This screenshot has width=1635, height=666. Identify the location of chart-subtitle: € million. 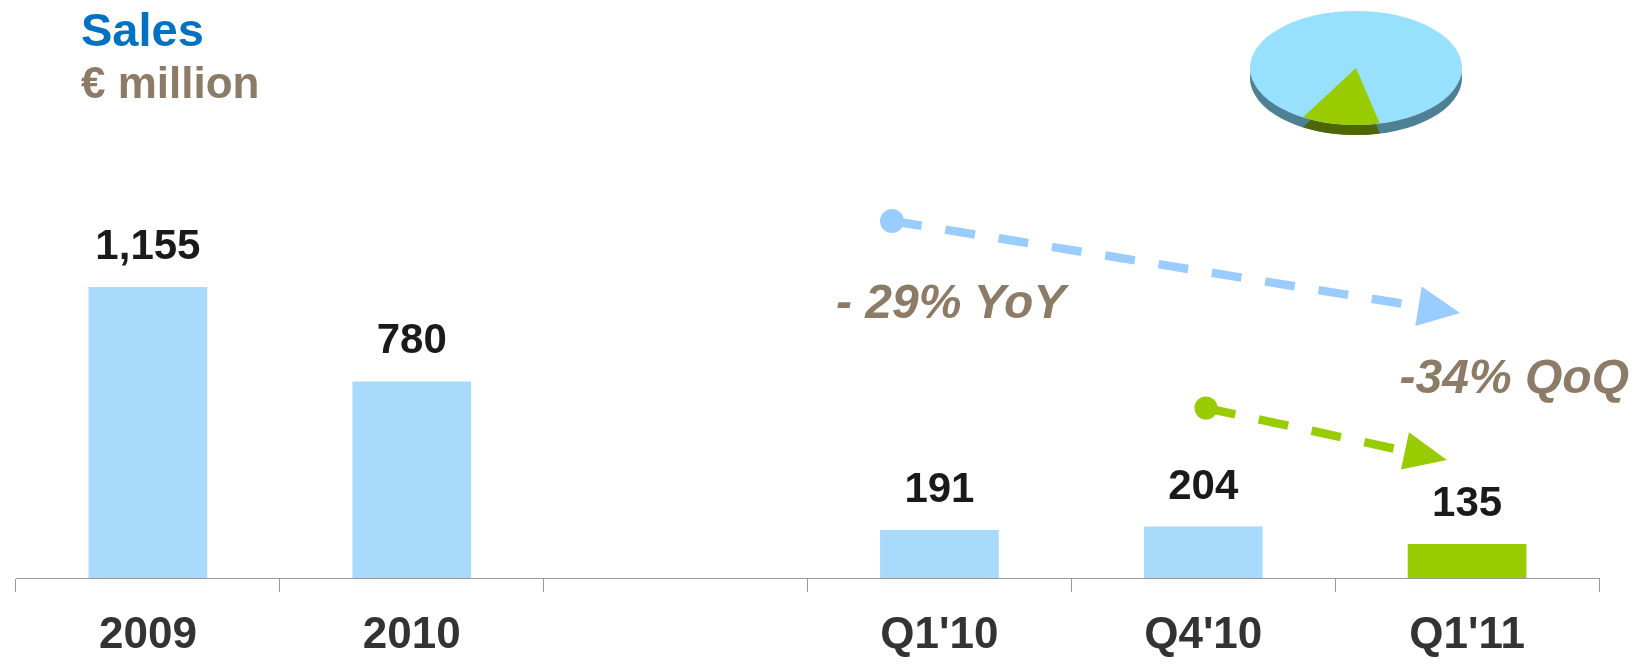
(170, 82).